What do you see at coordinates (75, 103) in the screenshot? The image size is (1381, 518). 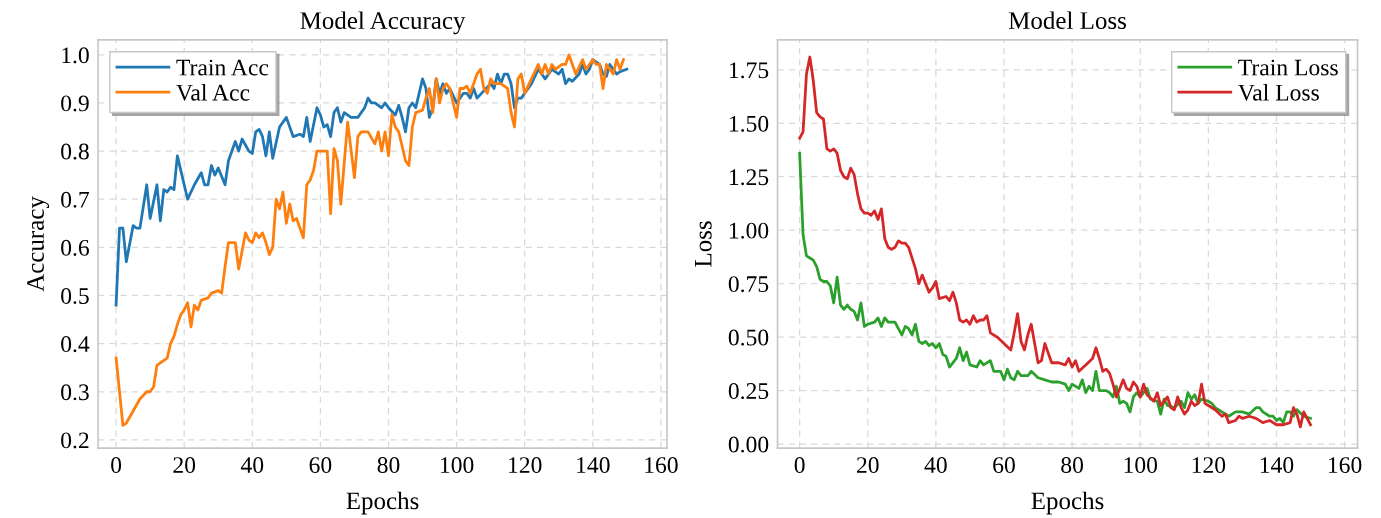 I see `y-tick-label: 0.9` at bounding box center [75, 103].